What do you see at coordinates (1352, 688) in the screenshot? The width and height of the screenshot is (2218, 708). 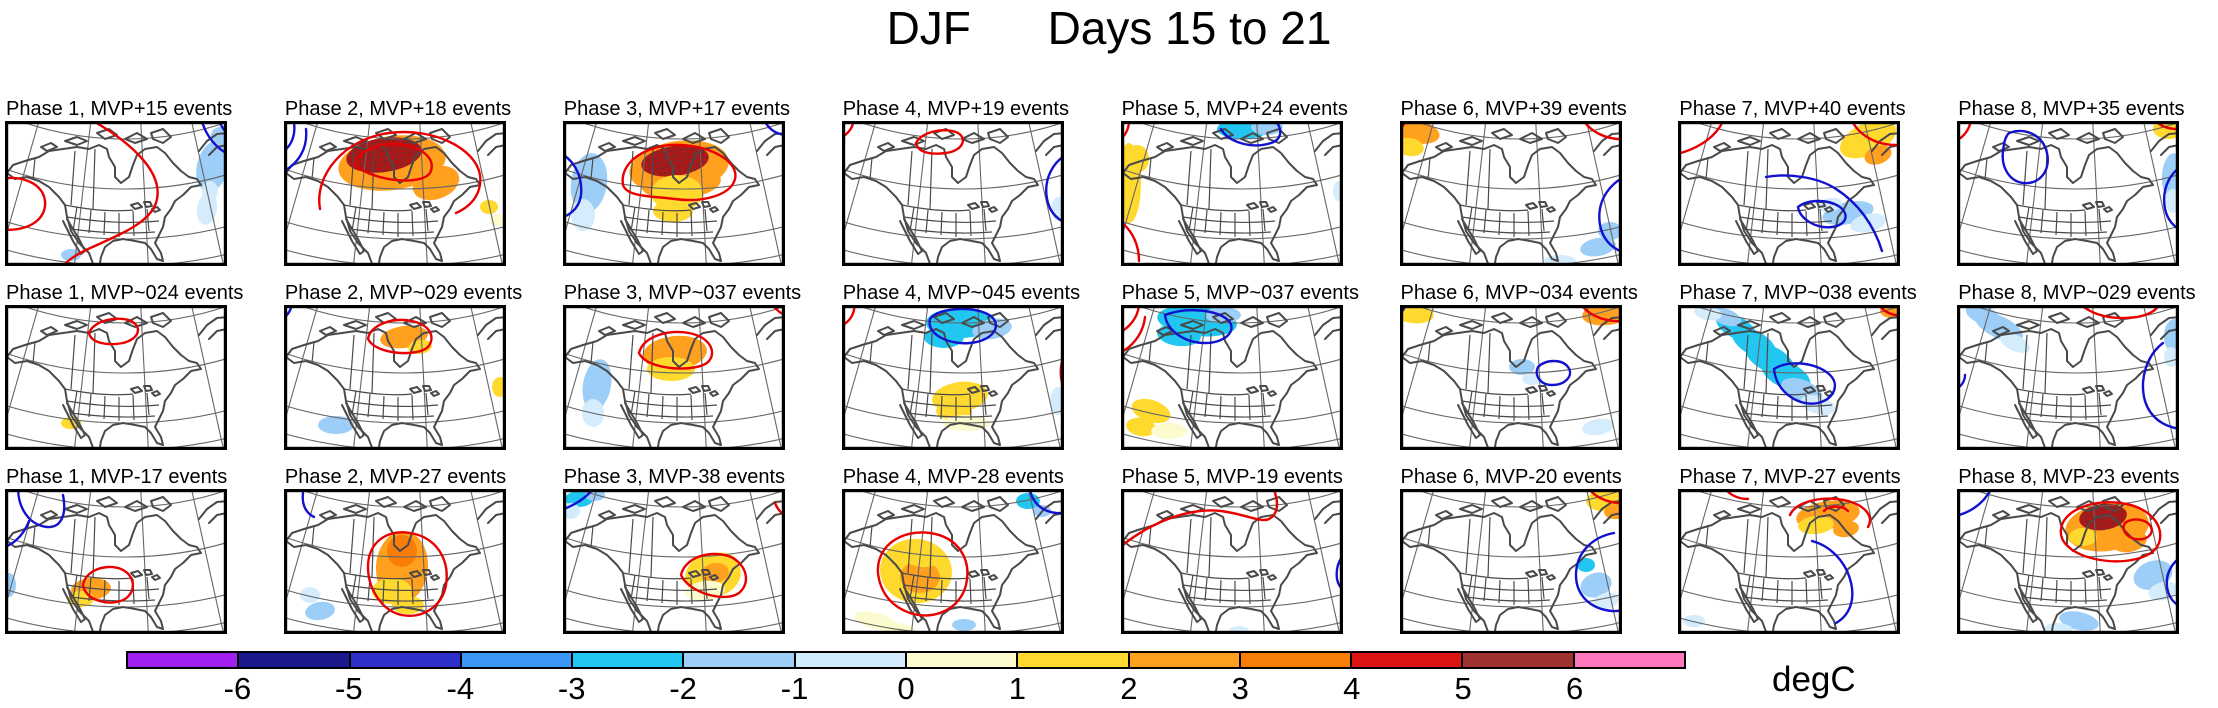 I see `colorbar-tick-label: 4` at bounding box center [1352, 688].